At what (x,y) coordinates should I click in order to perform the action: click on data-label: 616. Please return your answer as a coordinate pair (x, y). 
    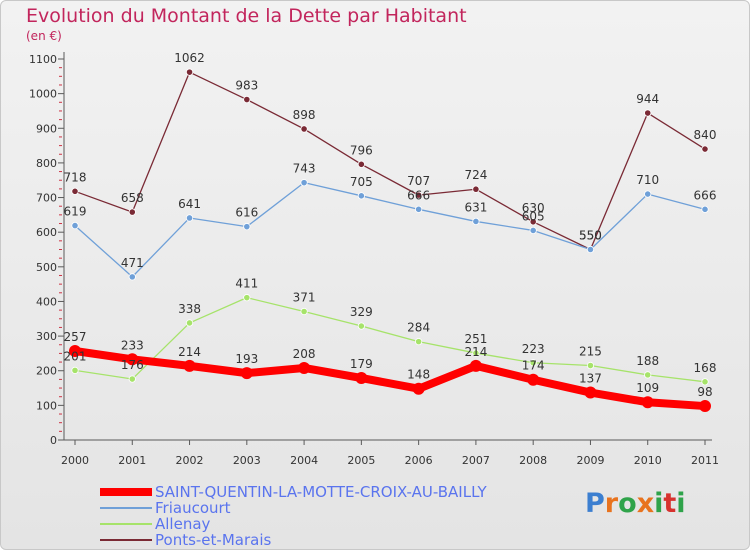
    Looking at the image, I should click on (246, 213).